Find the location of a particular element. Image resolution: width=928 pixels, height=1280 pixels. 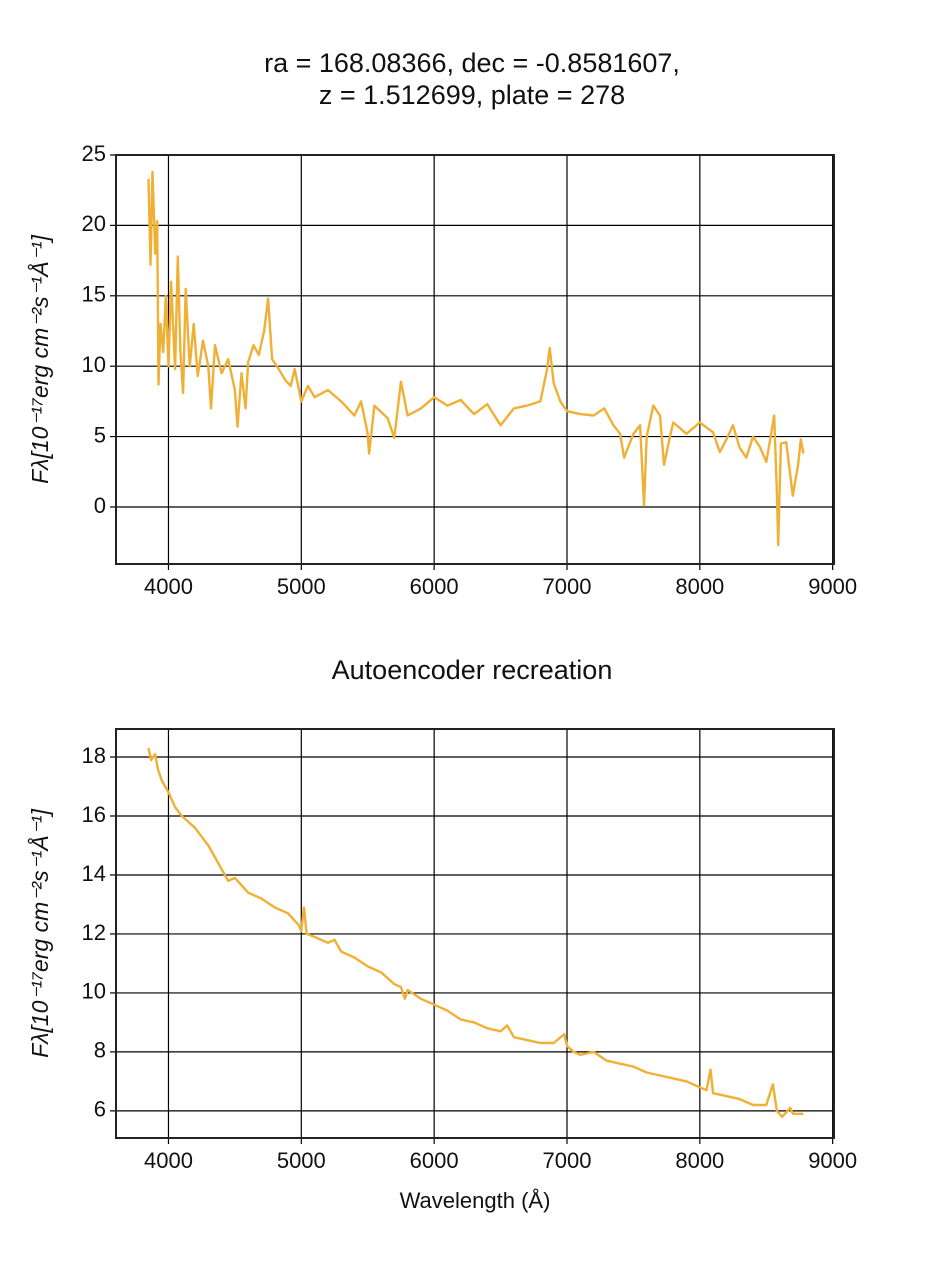

y-tick-label: 15 is located at coordinates (94, 294).